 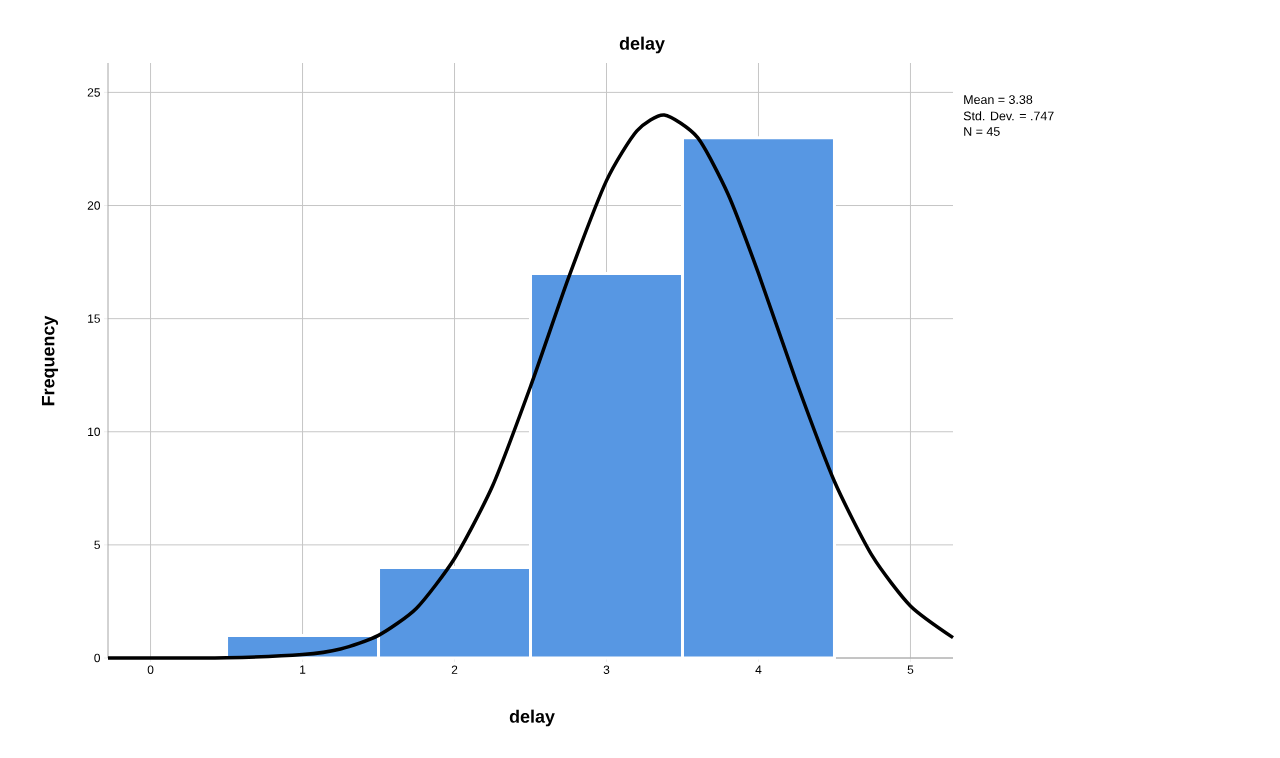 I want to click on y-tick-label: 0, so click(x=97, y=658).